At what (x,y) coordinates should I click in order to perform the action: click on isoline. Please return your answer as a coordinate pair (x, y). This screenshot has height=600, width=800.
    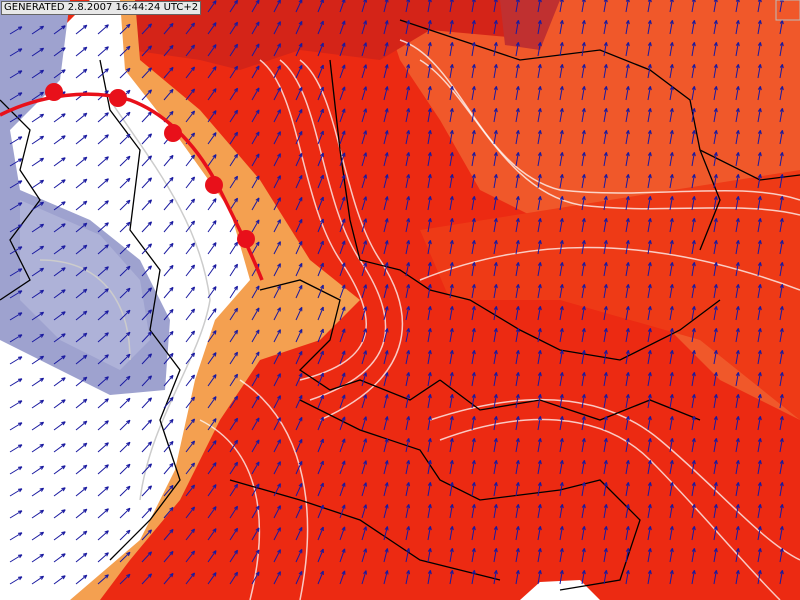
    Looking at the image, I should click on (274, 489).